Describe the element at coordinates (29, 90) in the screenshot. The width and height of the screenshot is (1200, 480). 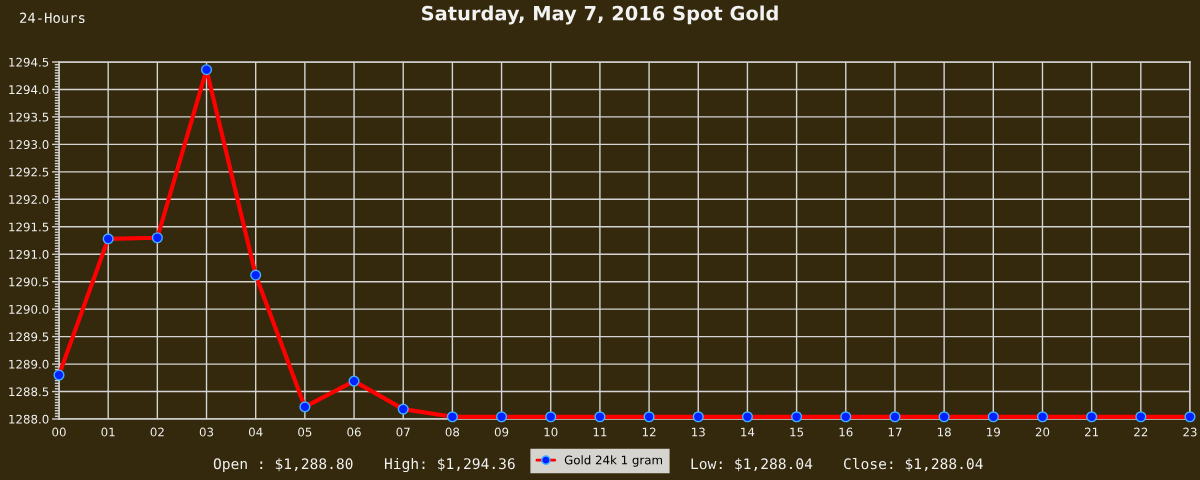
I see `y-tick-label: 1294.0` at that location.